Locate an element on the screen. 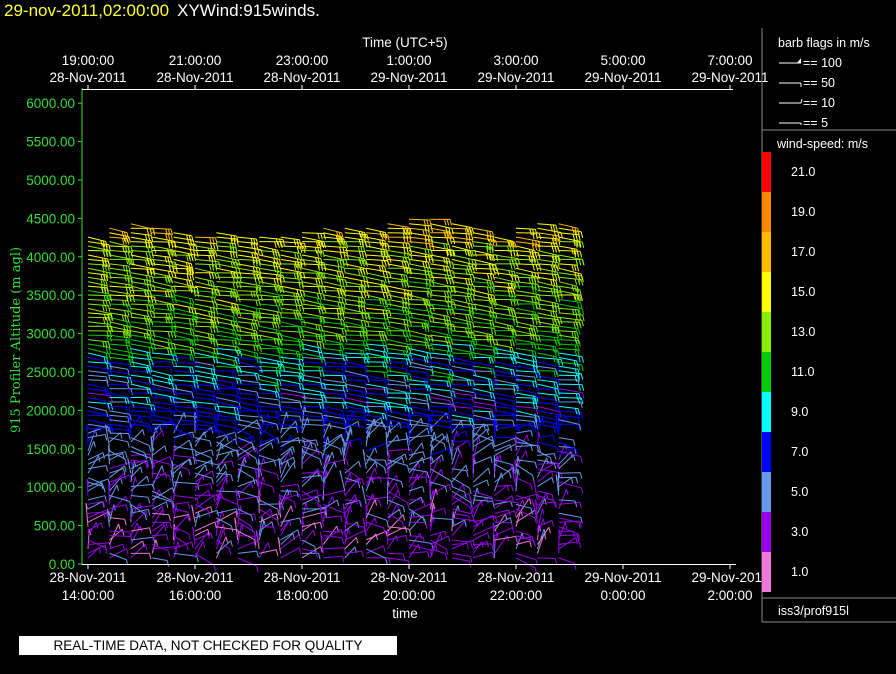 The width and height of the screenshot is (896, 674). x2-tick-label-date: 29-Nov-2011 is located at coordinates (515, 77).